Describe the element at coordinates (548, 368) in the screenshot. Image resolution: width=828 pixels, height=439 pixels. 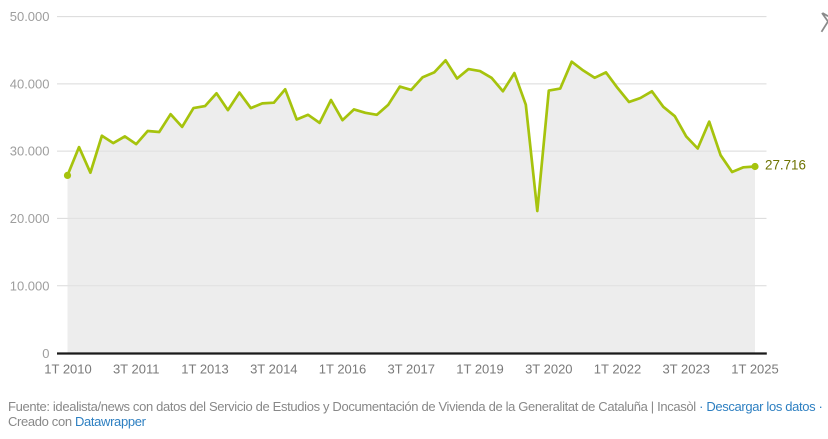
I see `svg-text: 3T 2020` at that location.